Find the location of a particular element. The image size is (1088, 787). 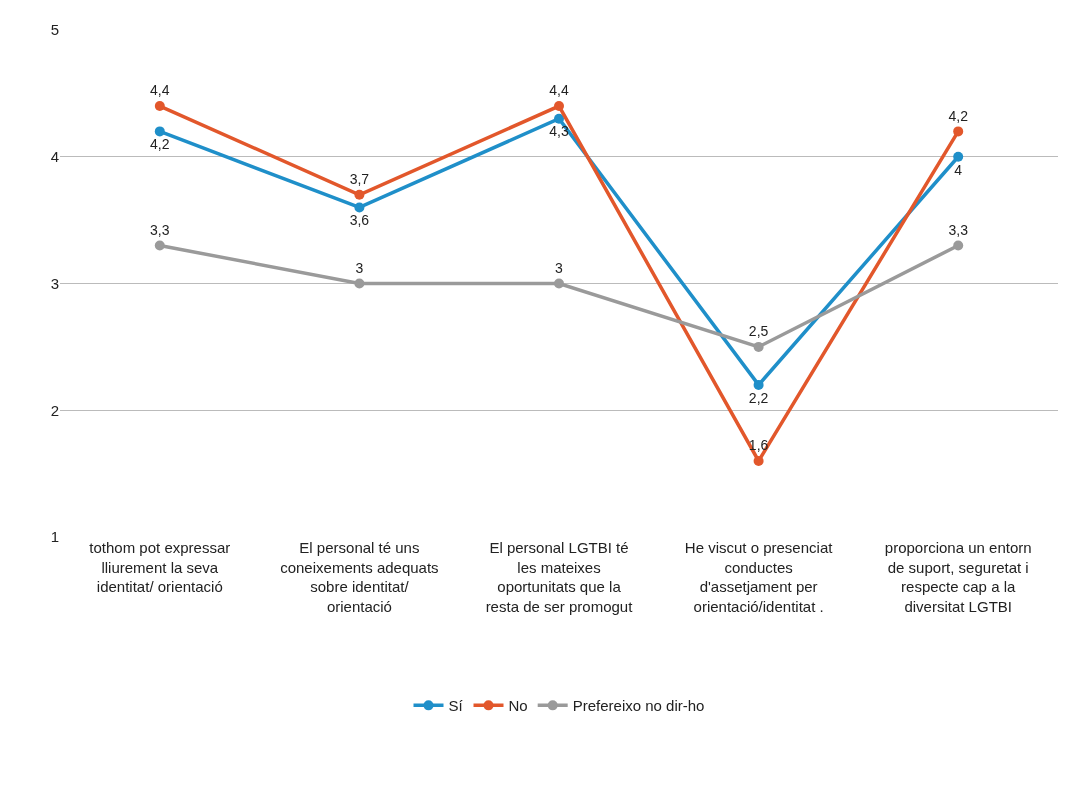

data-label: 3,6 is located at coordinates (359, 220).